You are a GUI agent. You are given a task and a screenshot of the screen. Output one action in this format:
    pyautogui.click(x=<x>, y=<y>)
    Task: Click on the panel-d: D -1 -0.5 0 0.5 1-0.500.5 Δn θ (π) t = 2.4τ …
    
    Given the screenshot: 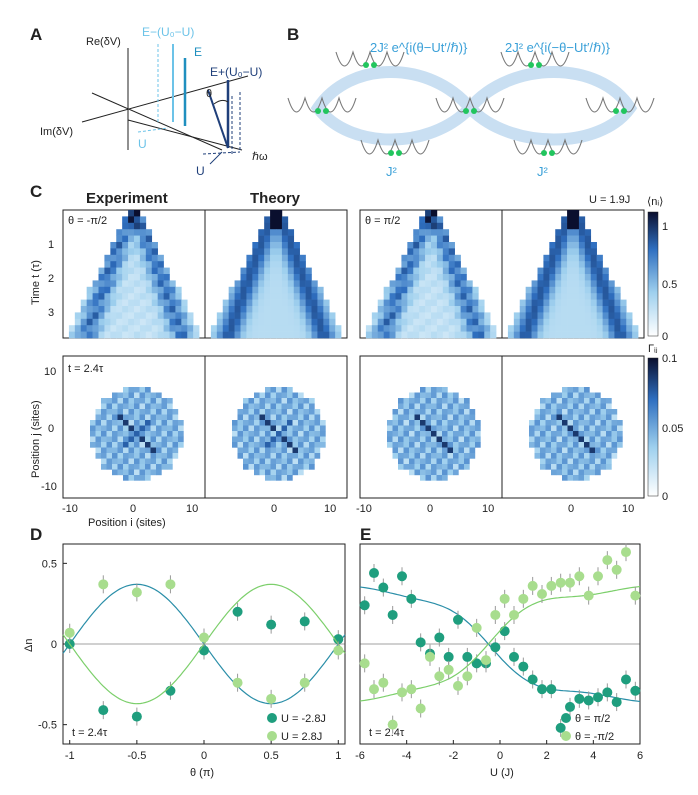 What is the action you would take?
    pyautogui.click(x=184, y=652)
    